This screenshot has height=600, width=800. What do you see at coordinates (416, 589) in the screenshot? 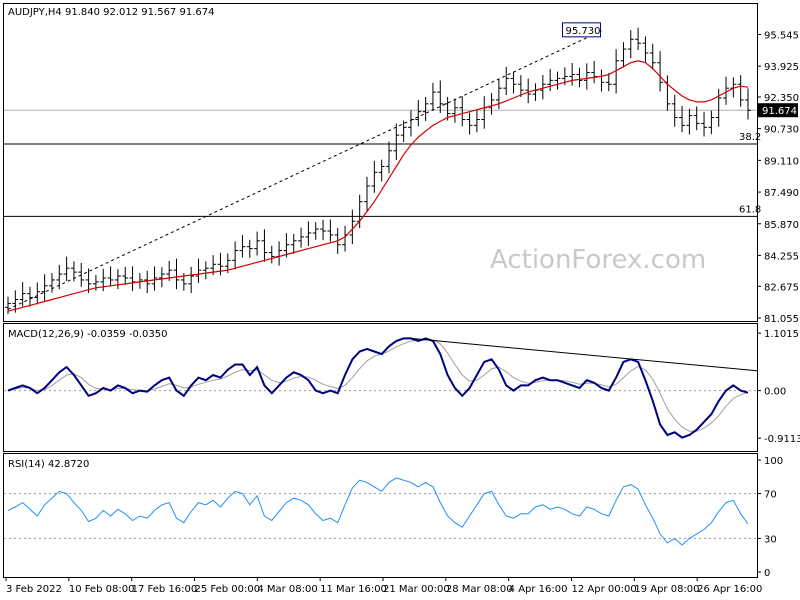
I see `x-tick-label: 21 Mar 00:00` at bounding box center [416, 589].